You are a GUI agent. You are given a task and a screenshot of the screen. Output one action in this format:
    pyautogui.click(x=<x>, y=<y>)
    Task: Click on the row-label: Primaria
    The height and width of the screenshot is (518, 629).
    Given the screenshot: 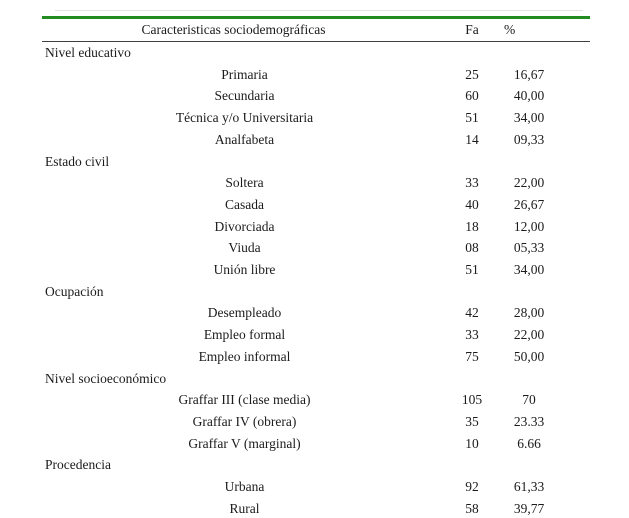 What is the action you would take?
    pyautogui.click(x=244, y=74)
    